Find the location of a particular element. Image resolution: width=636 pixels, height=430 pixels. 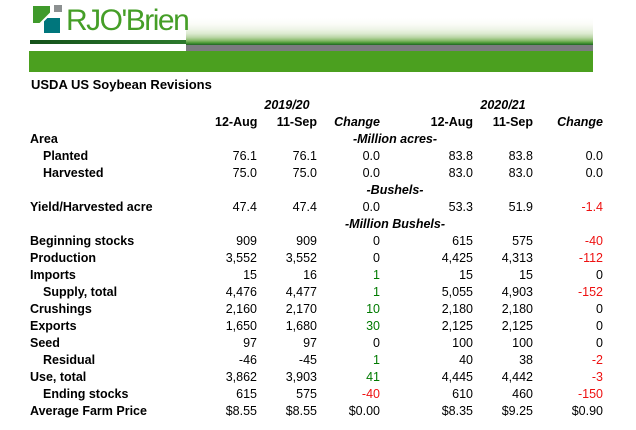

column-header: 12-Aug is located at coordinates (236, 121).